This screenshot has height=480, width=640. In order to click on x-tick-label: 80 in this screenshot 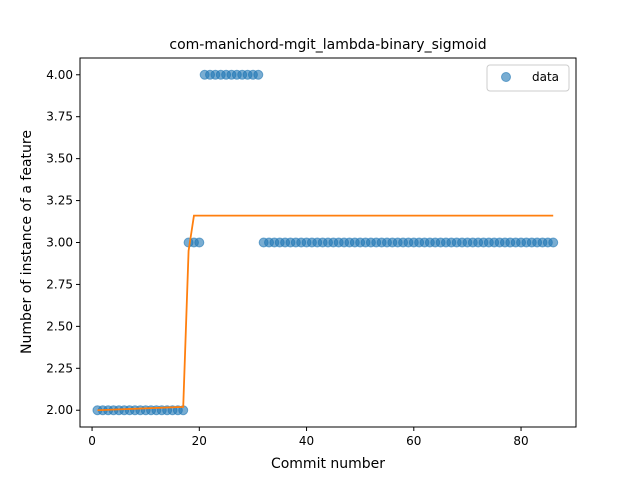, I will do `click(520, 441)`.